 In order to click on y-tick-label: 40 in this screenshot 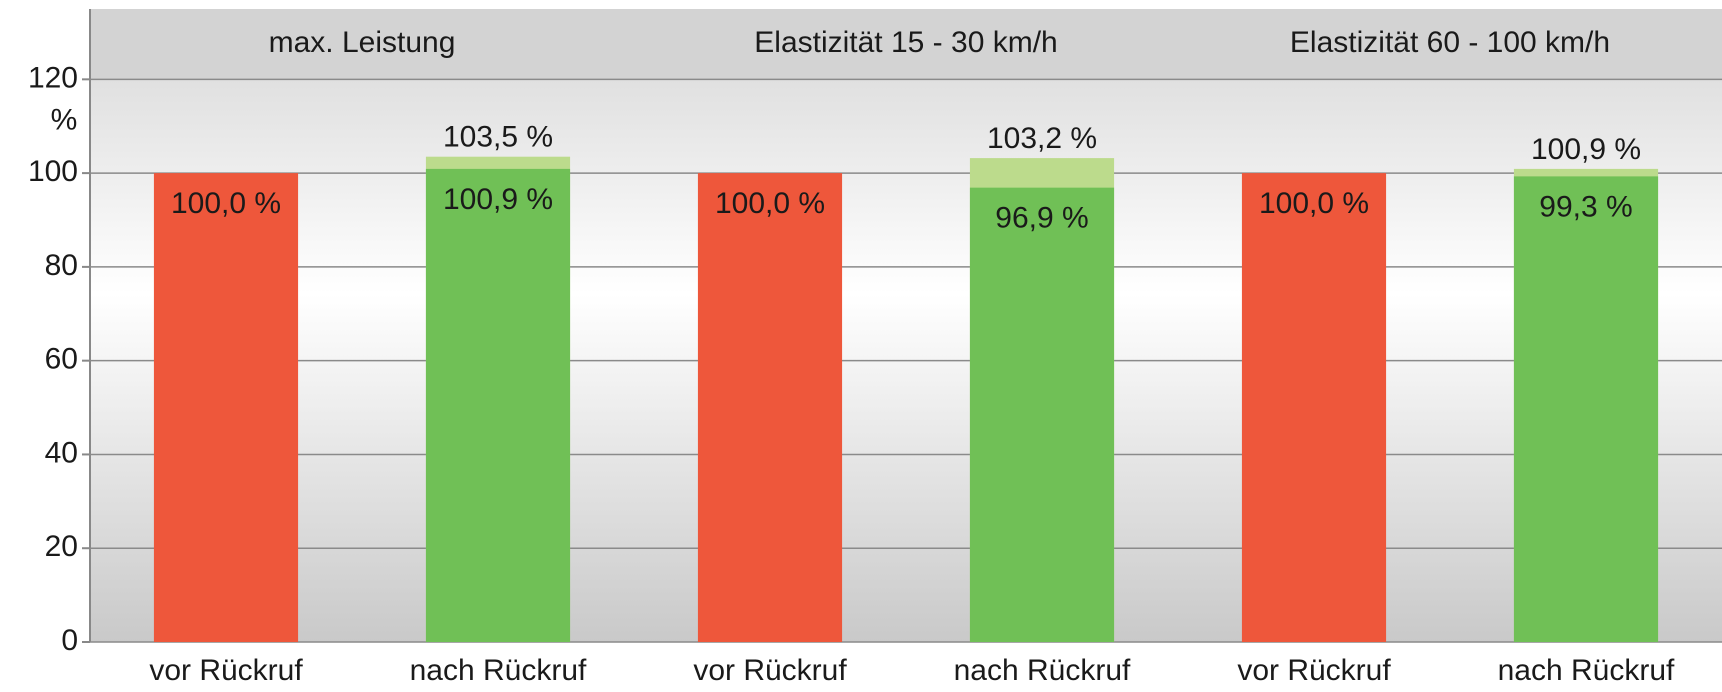, I will do `click(61, 452)`.